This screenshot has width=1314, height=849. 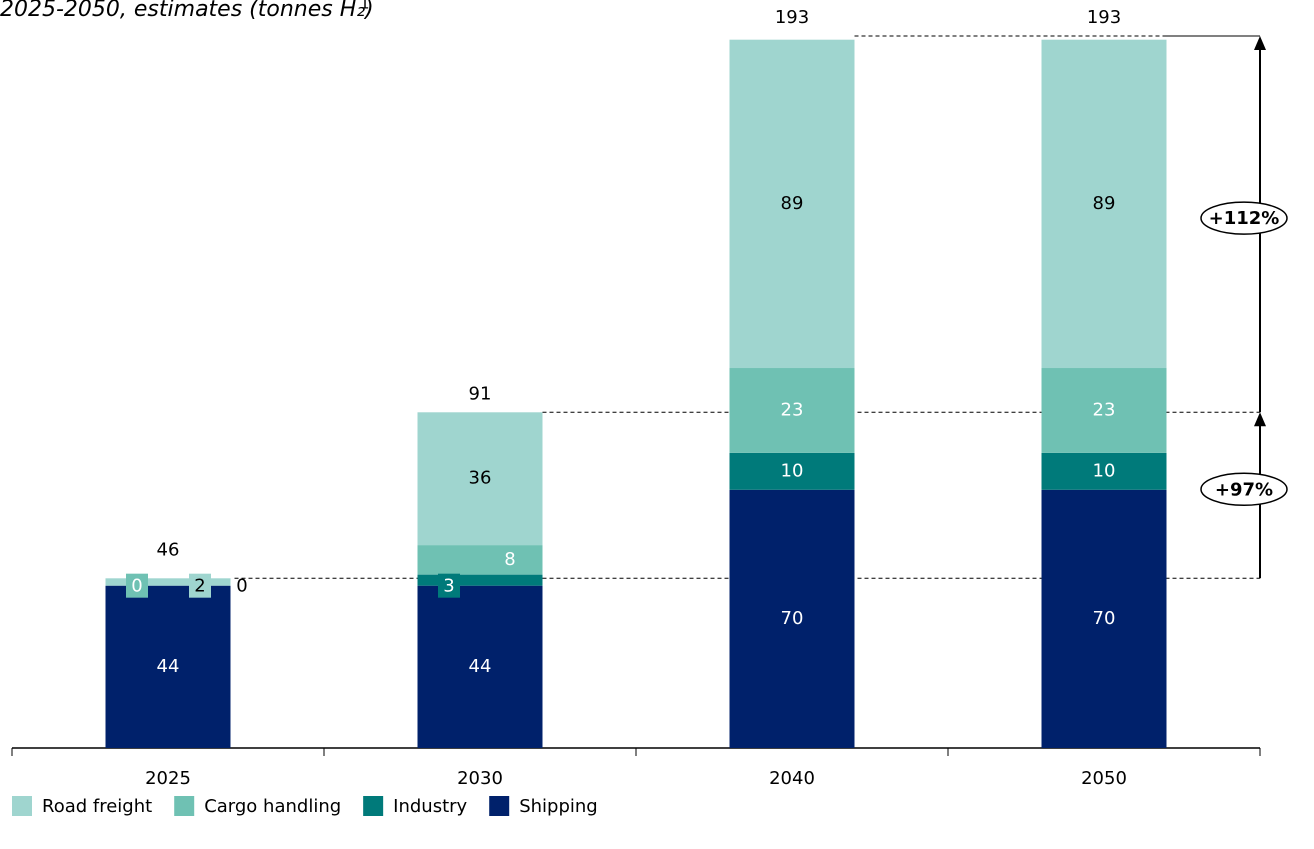 I want to click on annotation: +97%, so click(x=1244, y=489).